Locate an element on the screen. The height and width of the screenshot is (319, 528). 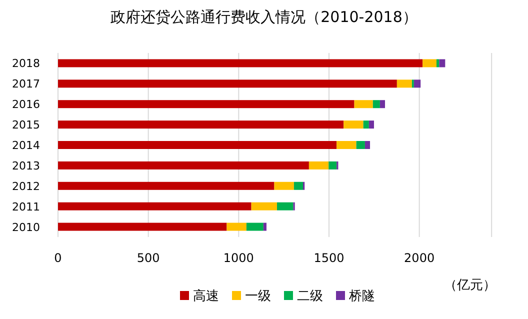
y-tick-label: 2016 is located at coordinates (26, 105).